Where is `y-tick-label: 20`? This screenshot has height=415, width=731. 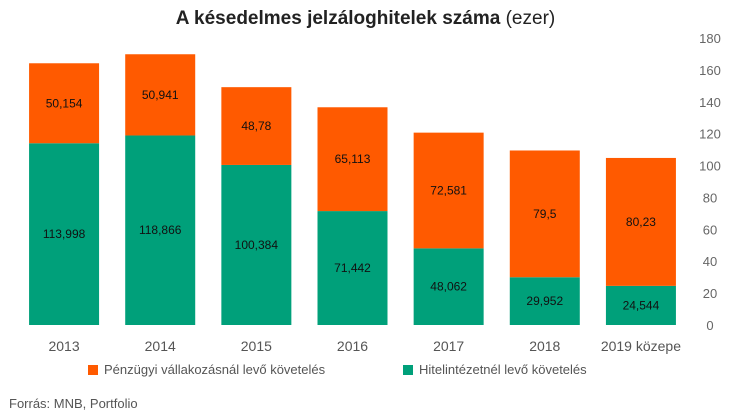
y-tick-label: 20 is located at coordinates (710, 293).